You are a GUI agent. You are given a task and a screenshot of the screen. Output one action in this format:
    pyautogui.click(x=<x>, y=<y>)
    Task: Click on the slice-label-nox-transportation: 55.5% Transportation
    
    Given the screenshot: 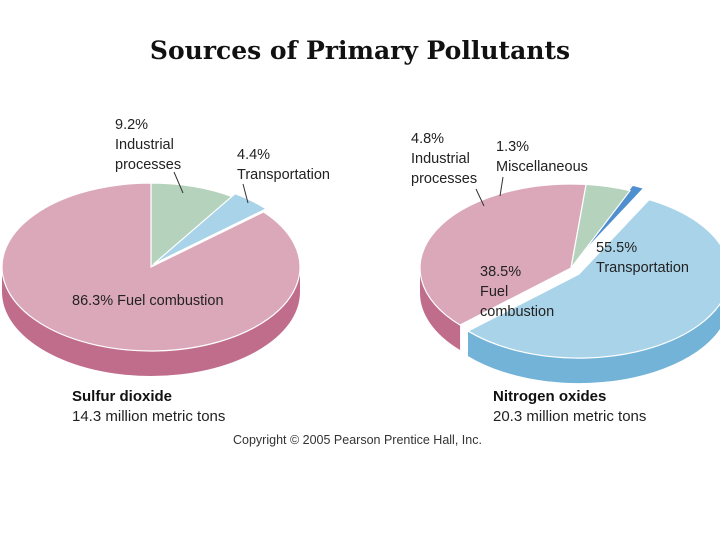 What is the action you would take?
    pyautogui.click(x=642, y=258)
    